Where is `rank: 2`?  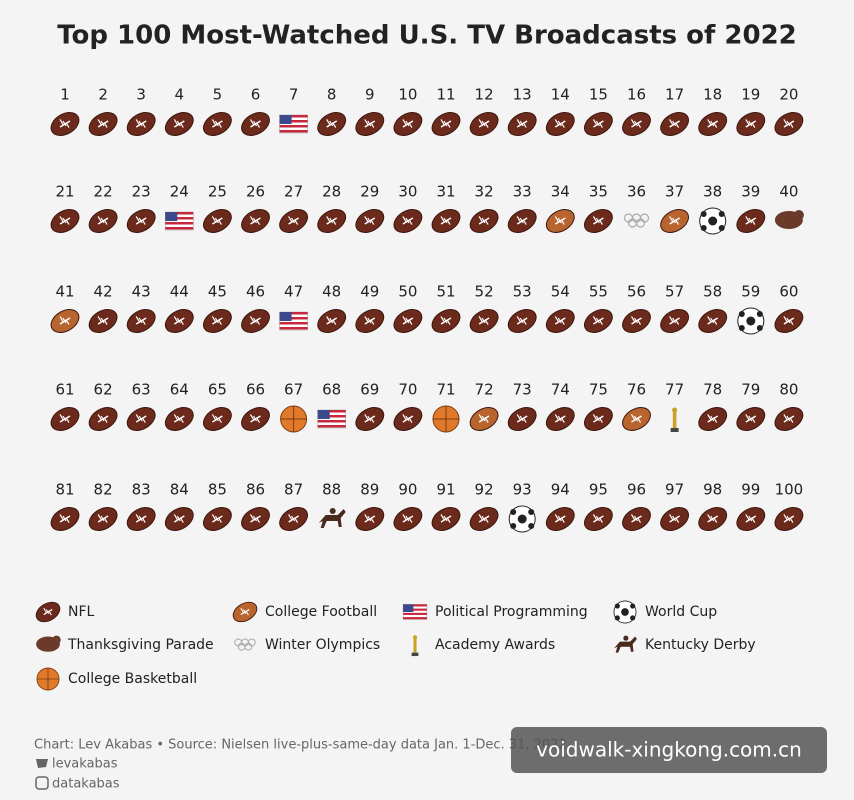 rank: 2 is located at coordinates (103, 95).